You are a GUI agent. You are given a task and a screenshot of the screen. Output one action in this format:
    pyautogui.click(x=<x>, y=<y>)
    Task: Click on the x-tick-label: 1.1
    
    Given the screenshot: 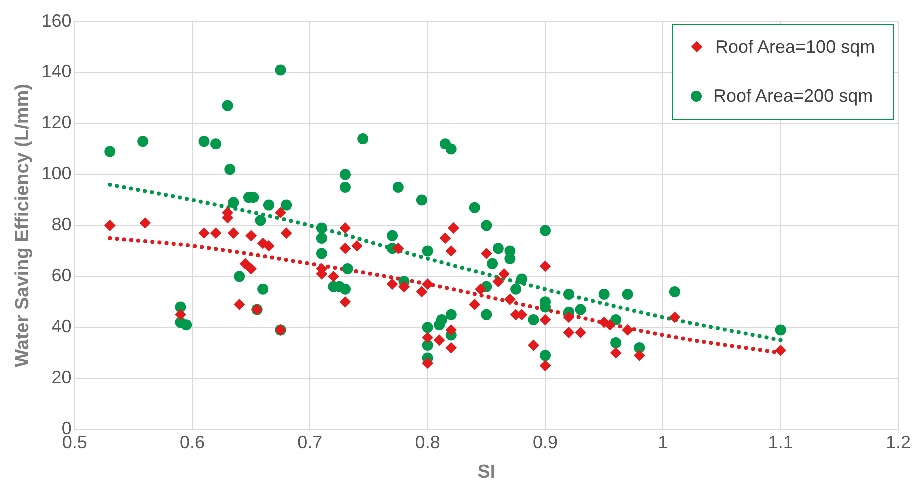 What is the action you would take?
    pyautogui.click(x=781, y=442)
    